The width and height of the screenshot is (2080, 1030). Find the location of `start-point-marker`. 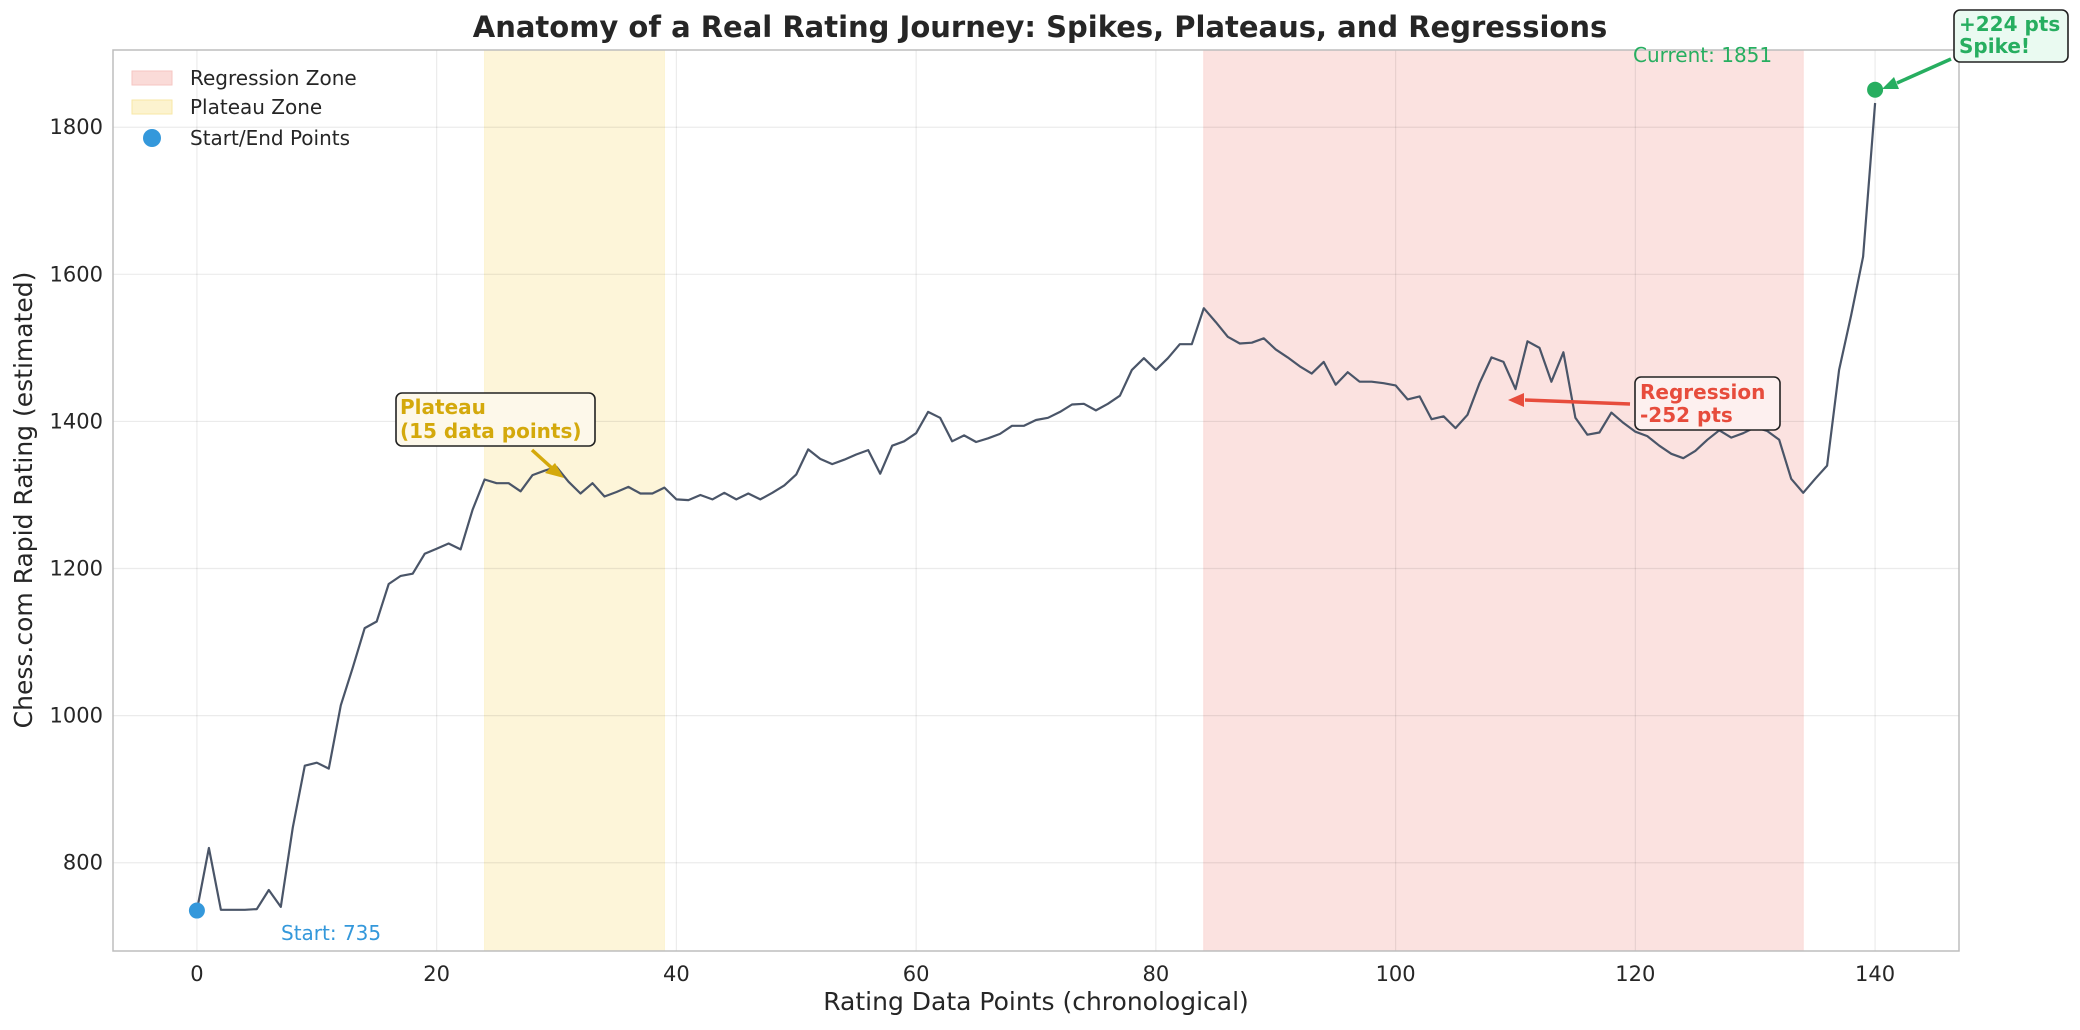

start-point-marker is located at coordinates (196, 910).